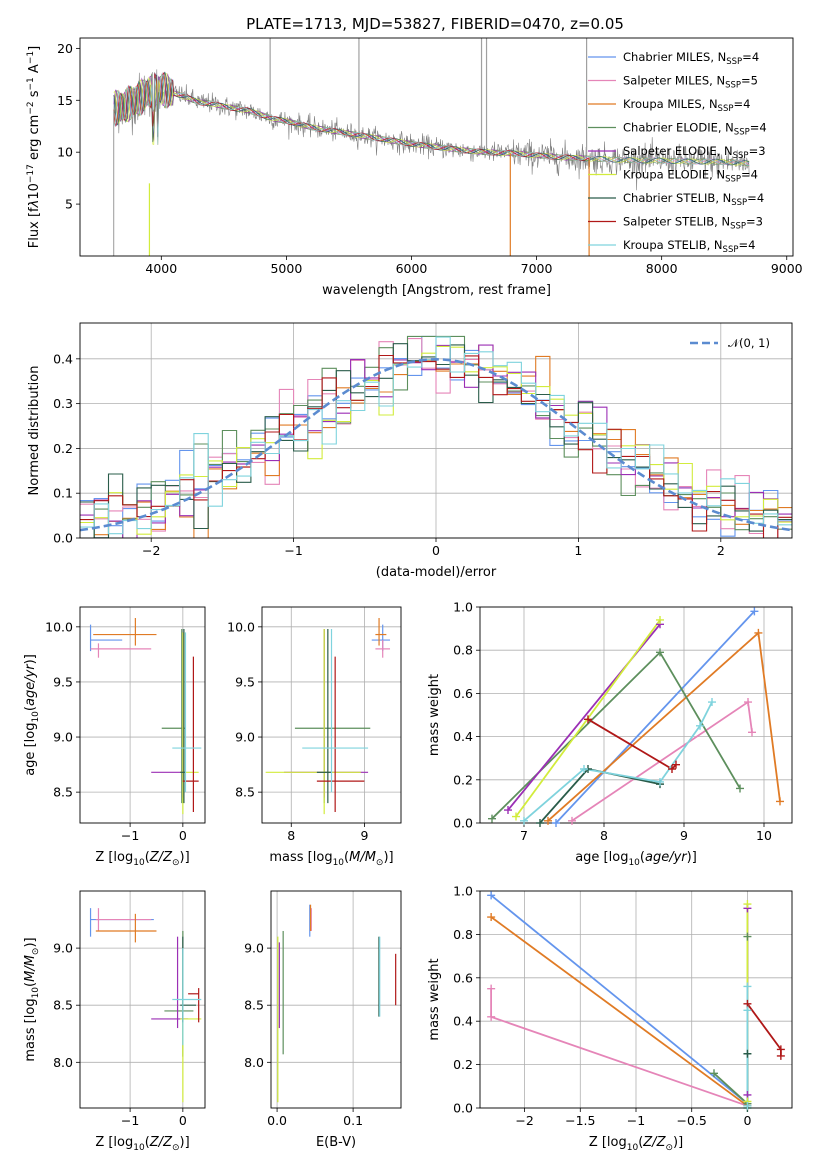 This screenshot has width=819, height=1170. What do you see at coordinates (787, 268) in the screenshot?
I see `x-tick-label: 9000` at bounding box center [787, 268].